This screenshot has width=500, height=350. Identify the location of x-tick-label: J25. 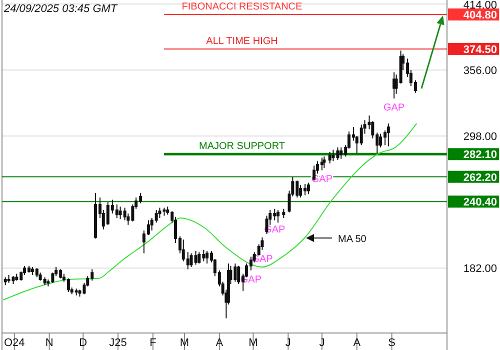
(118, 343).